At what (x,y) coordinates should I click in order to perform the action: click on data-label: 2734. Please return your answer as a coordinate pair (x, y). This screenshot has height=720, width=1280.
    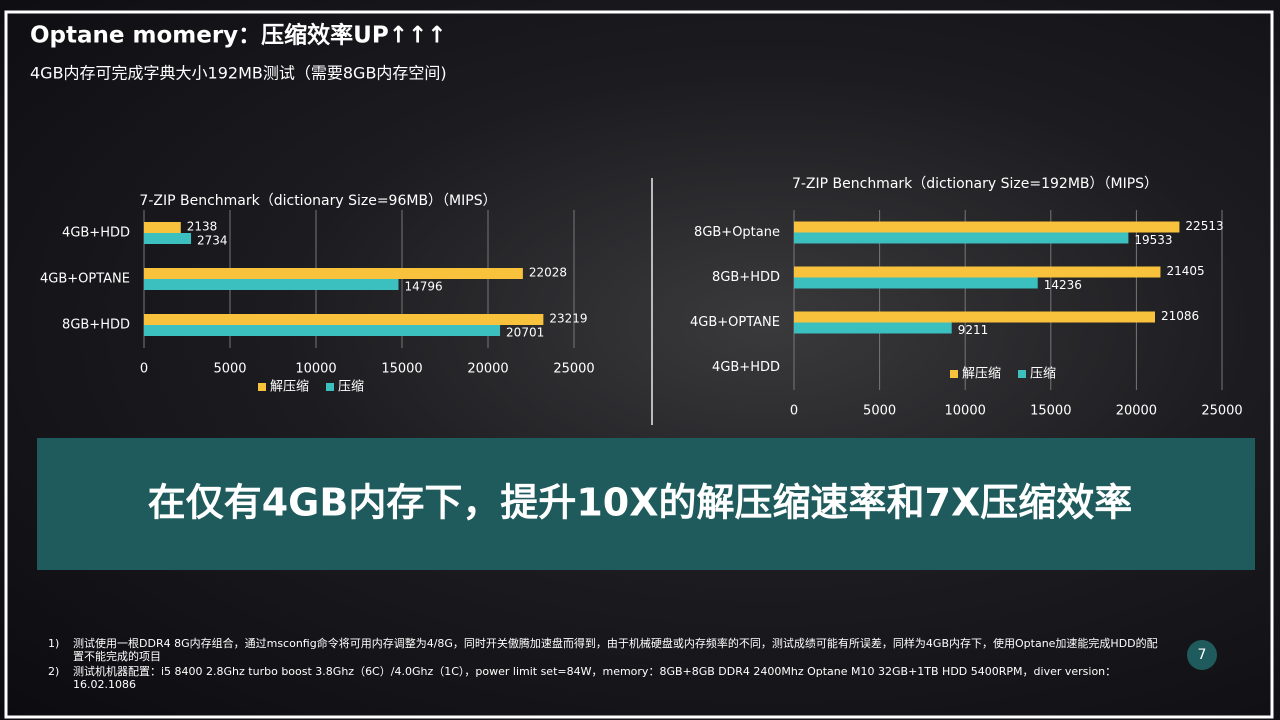
    Looking at the image, I should click on (212, 241).